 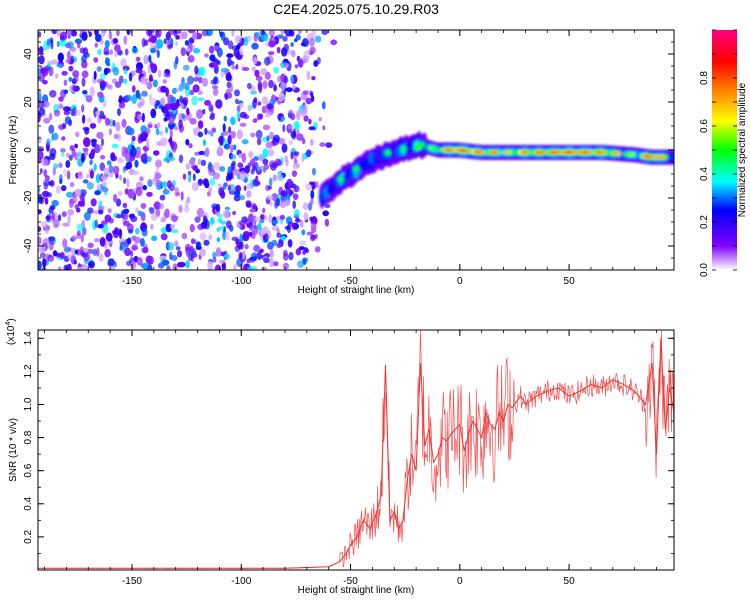 What do you see at coordinates (11, 319) in the screenshot?
I see `snr-y-scale-suffix: )` at bounding box center [11, 319].